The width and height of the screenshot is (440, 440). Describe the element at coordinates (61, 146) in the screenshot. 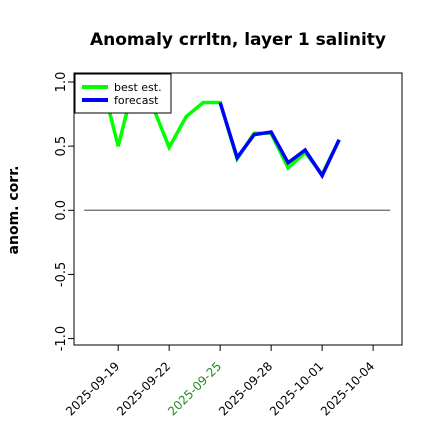

I see `y-tick-label: 0.5` at that location.